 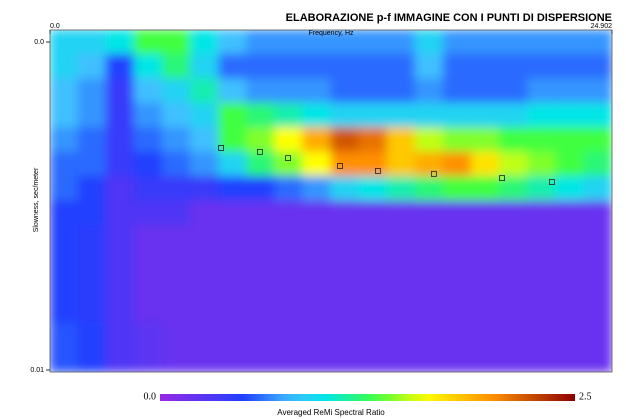 I want to click on x-tick-label: 0.0, so click(x=55, y=26).